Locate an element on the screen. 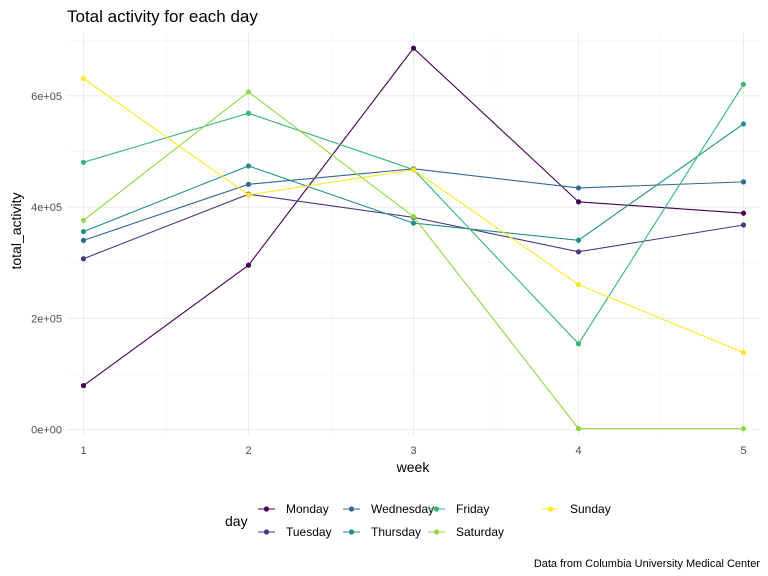  legend-label: Sunday is located at coordinates (590, 509).